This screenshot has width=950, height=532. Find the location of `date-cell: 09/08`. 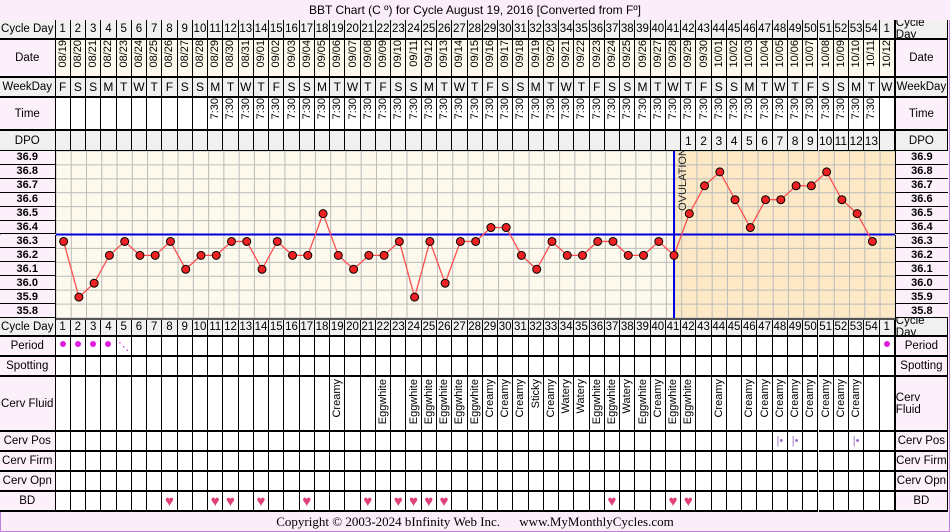

date-cell: 09/08 is located at coordinates (368, 59).